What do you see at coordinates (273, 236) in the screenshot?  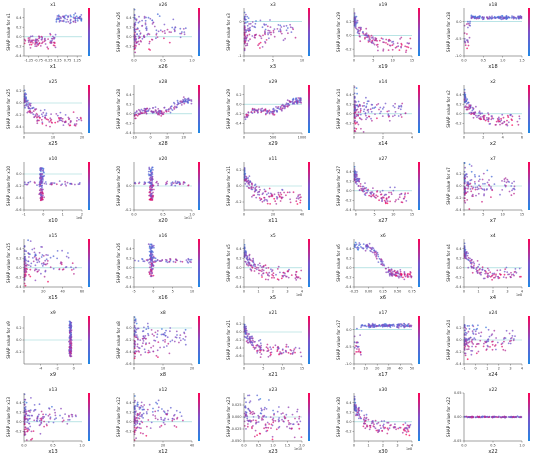 I see `subplot-title: x5` at bounding box center [273, 236].